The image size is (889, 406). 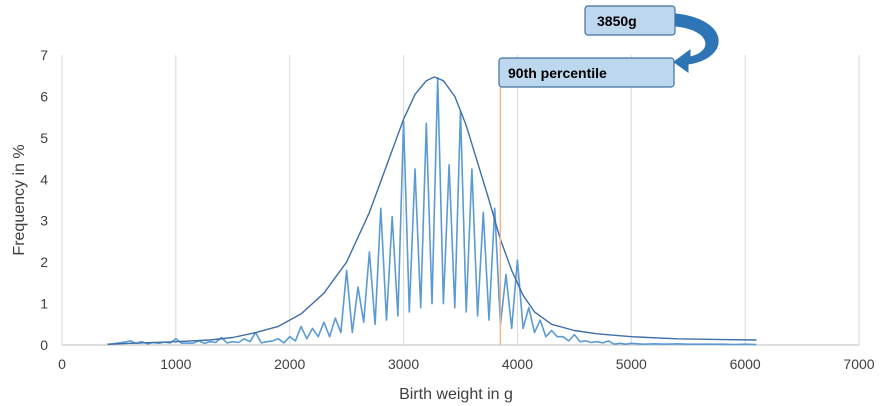 I want to click on curved-arrow, so click(x=696, y=43).